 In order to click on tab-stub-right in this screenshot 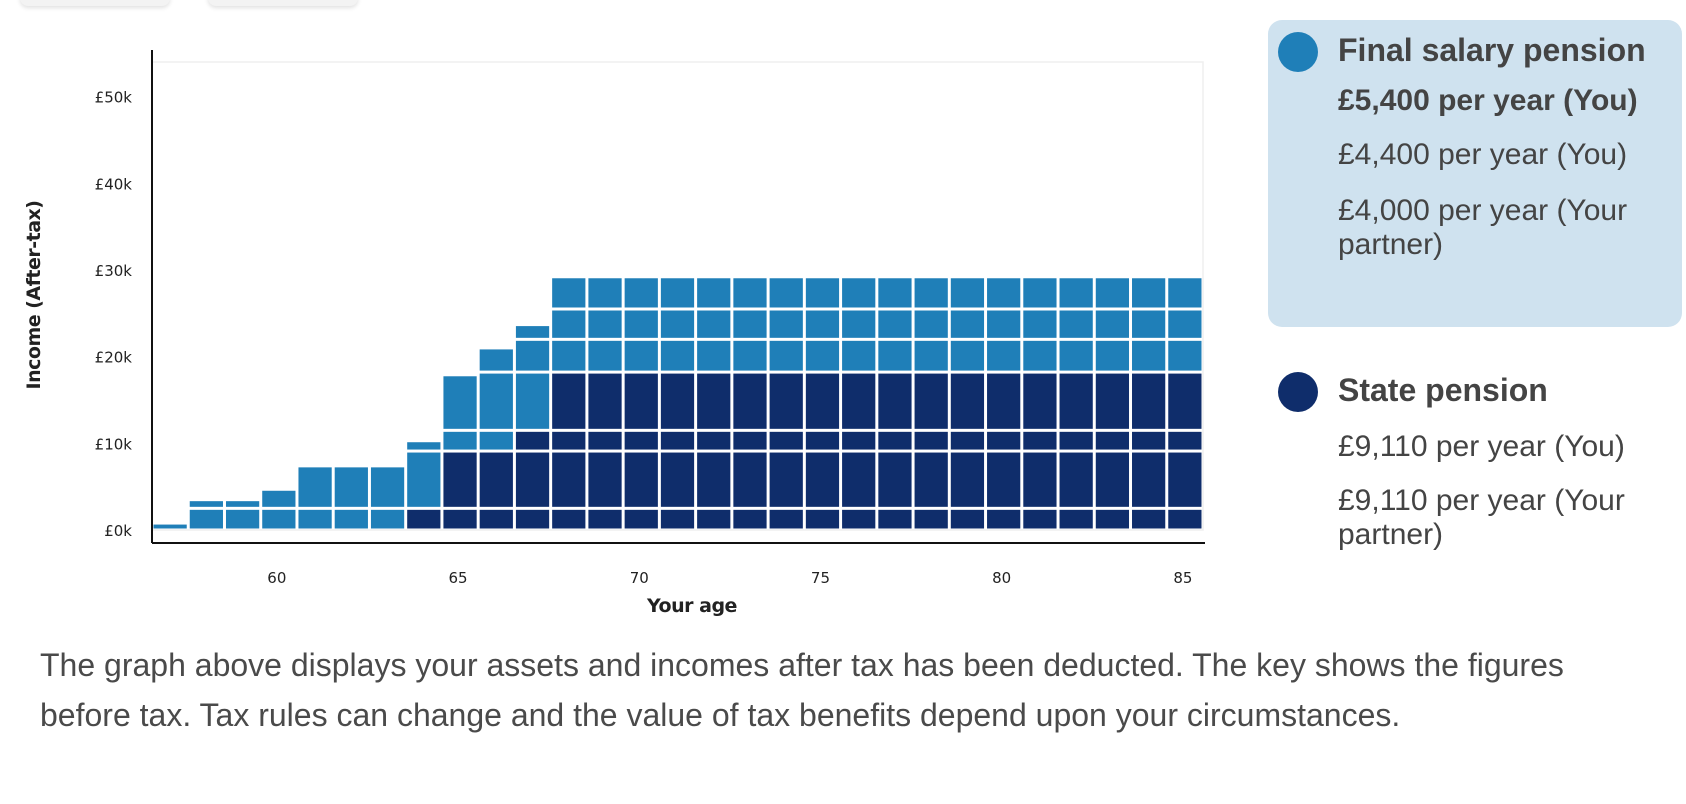, I will do `click(283, 3)`.